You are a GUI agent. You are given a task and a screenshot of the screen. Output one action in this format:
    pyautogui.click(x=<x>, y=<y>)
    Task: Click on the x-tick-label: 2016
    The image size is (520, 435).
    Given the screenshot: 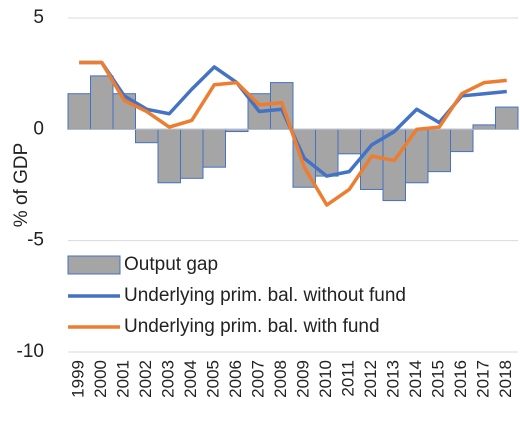 What is the action you would take?
    pyautogui.click(x=460, y=379)
    